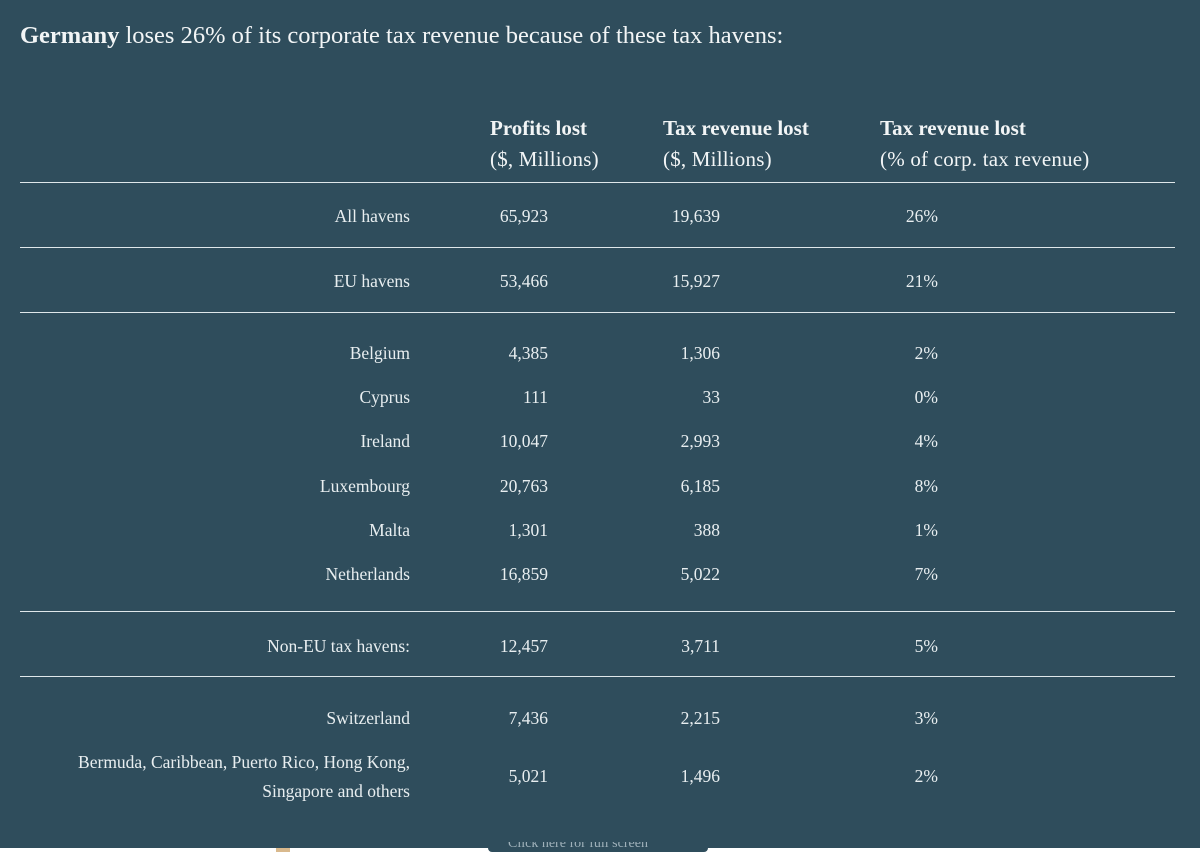  Describe the element at coordinates (695, 281) in the screenshot. I see `tax-revenue-lost-value: 15,927` at that location.